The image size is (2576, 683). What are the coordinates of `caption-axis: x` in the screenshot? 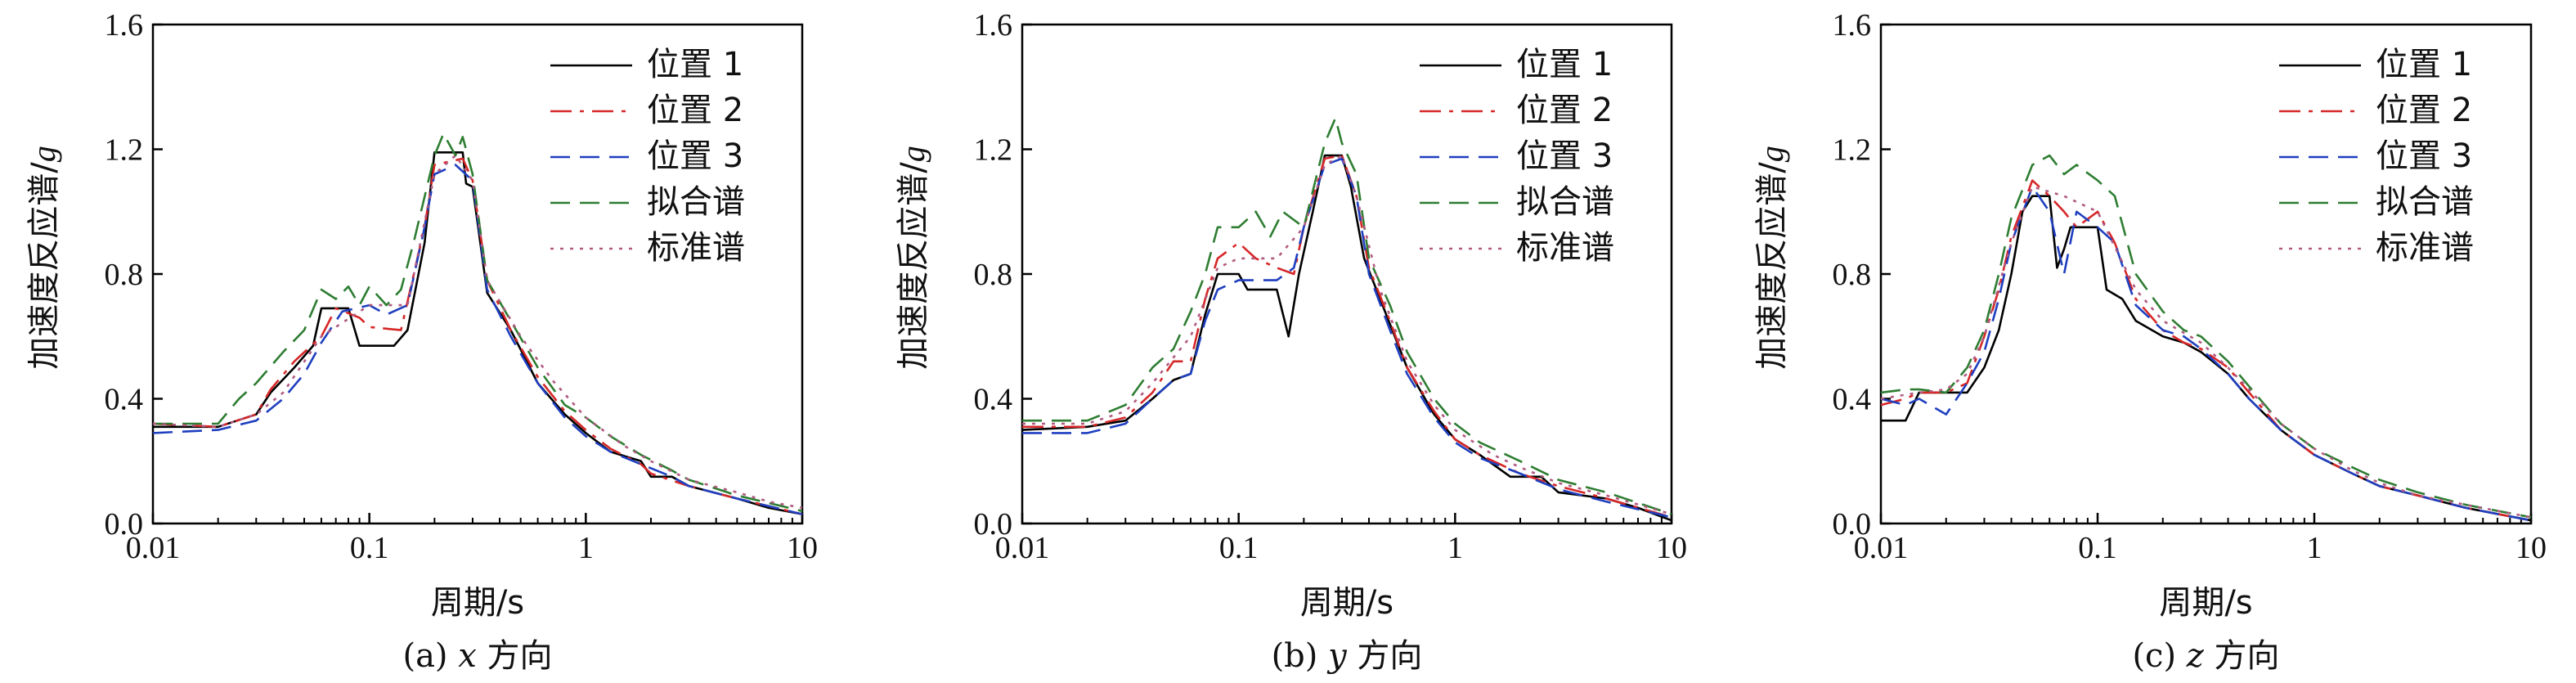 It's located at (467, 656).